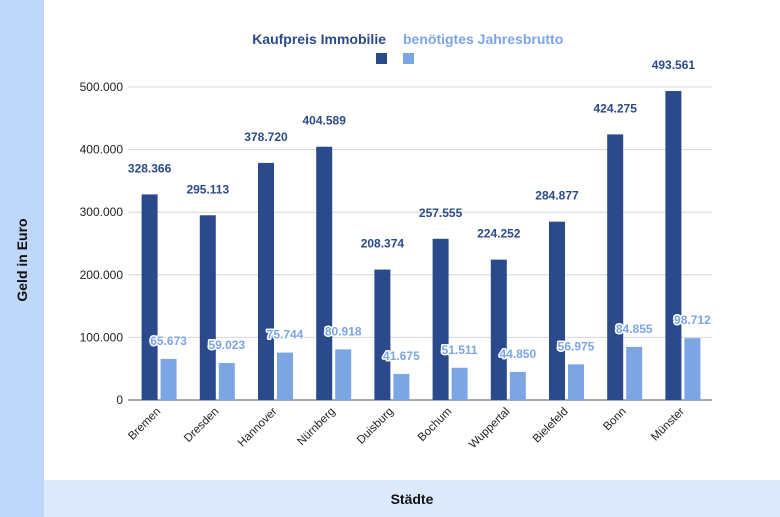 Image resolution: width=780 pixels, height=517 pixels. Describe the element at coordinates (102, 212) in the screenshot. I see `y-tick-label: 300.000` at that location.